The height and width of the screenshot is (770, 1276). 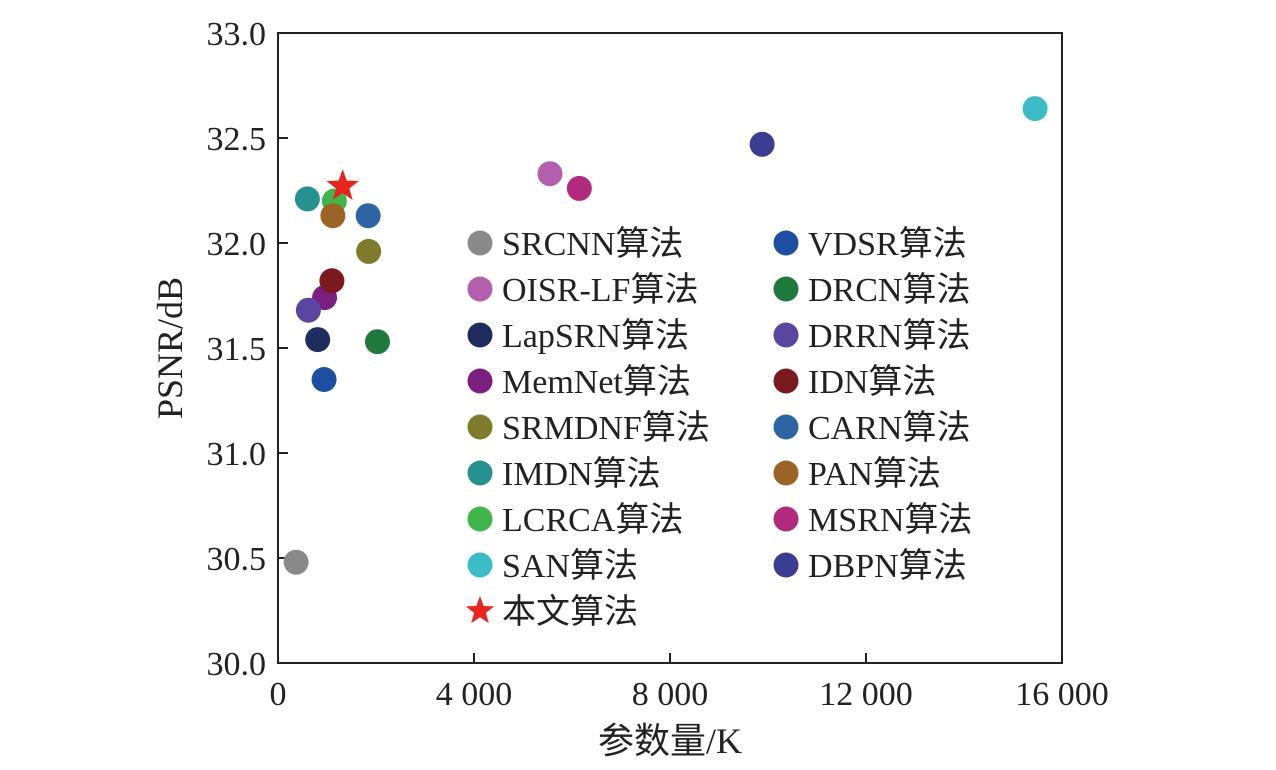 What do you see at coordinates (581, 474) in the screenshot?
I see `legend-label: IMDN算法` at bounding box center [581, 474].